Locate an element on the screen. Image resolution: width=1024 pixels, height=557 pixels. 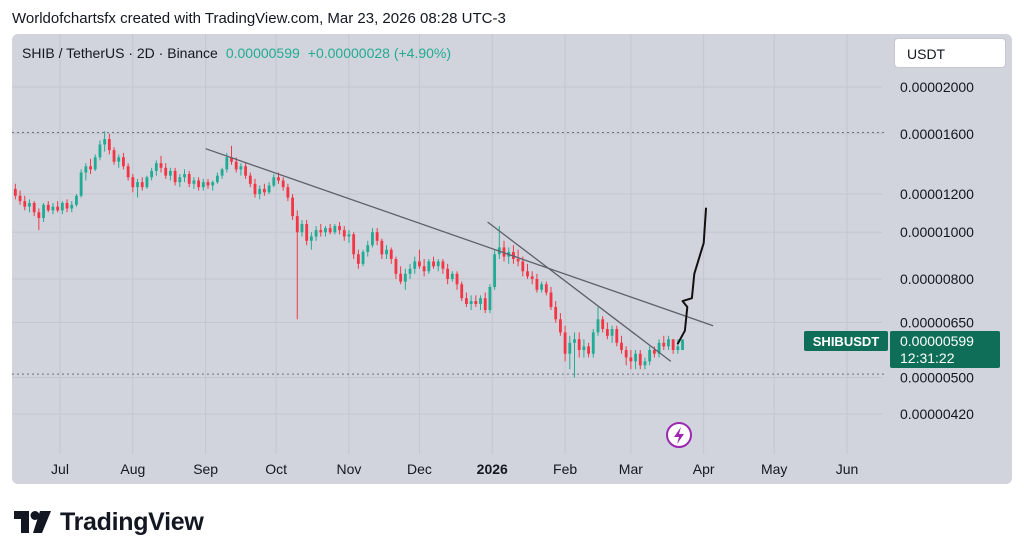
currency-button: USDT is located at coordinates (950, 53).